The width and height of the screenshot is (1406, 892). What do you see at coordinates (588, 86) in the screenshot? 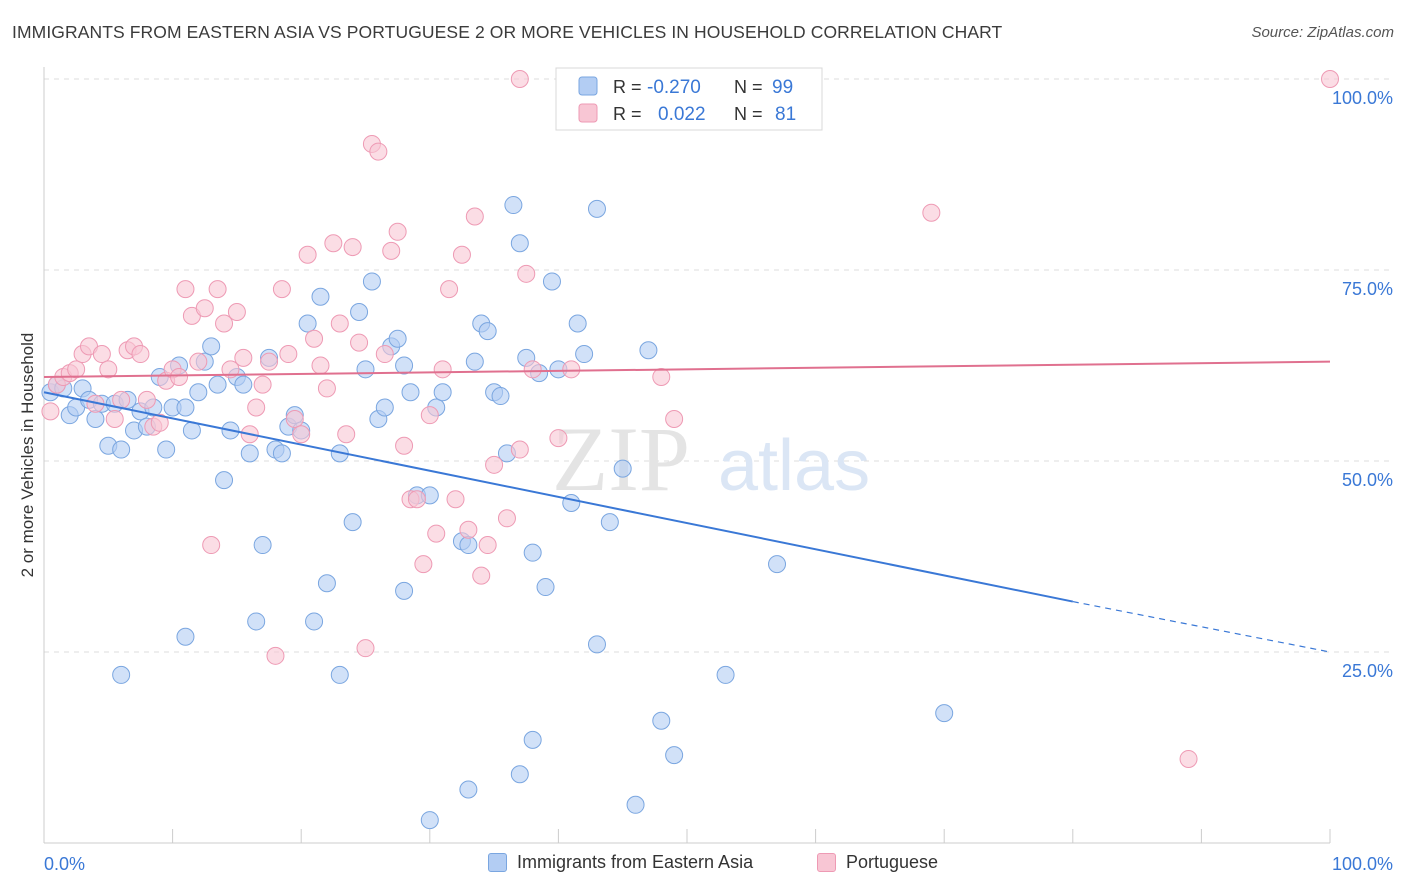
I see `legend-swatch-blue` at bounding box center [588, 86].